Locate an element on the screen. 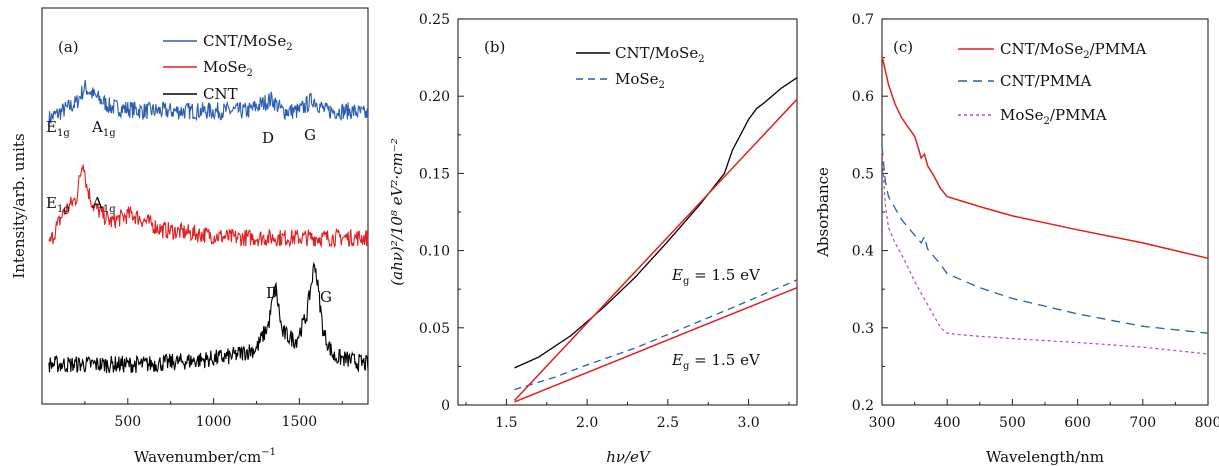  c-xtick-label: 500 is located at coordinates (1012, 423).